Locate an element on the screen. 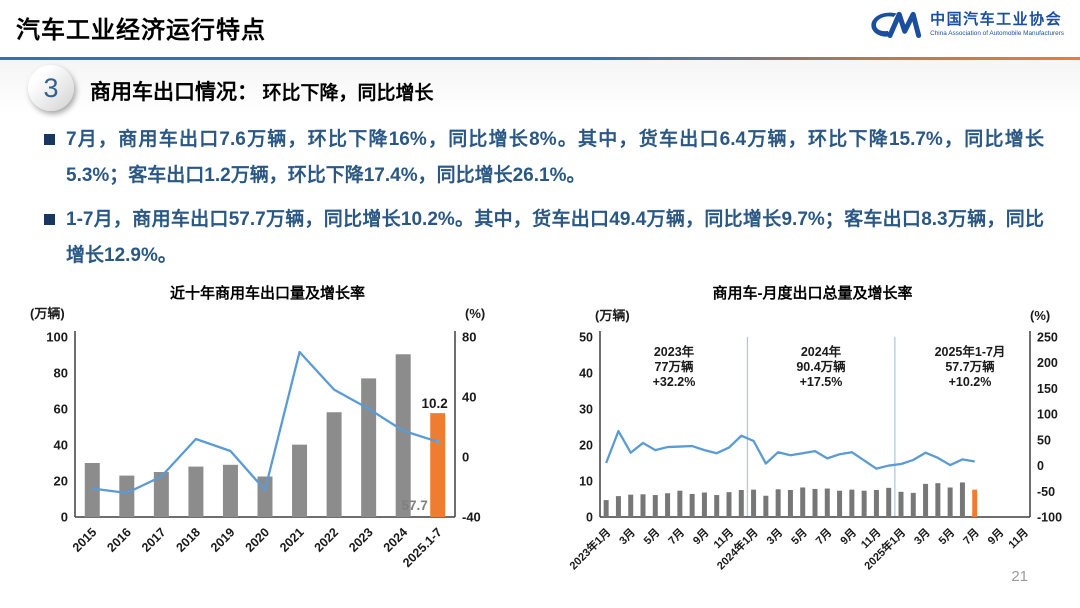  right-axis-tick: -50 is located at coordinates (1046, 492).